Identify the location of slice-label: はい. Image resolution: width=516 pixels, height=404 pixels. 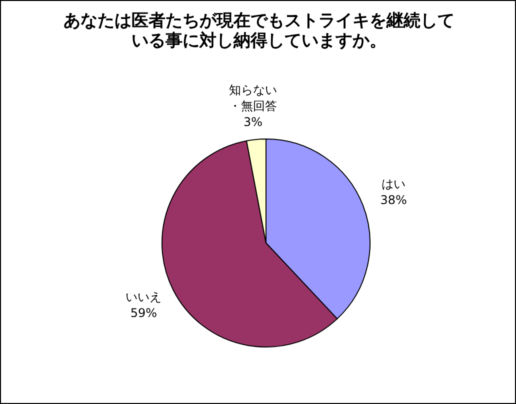
(393, 184).